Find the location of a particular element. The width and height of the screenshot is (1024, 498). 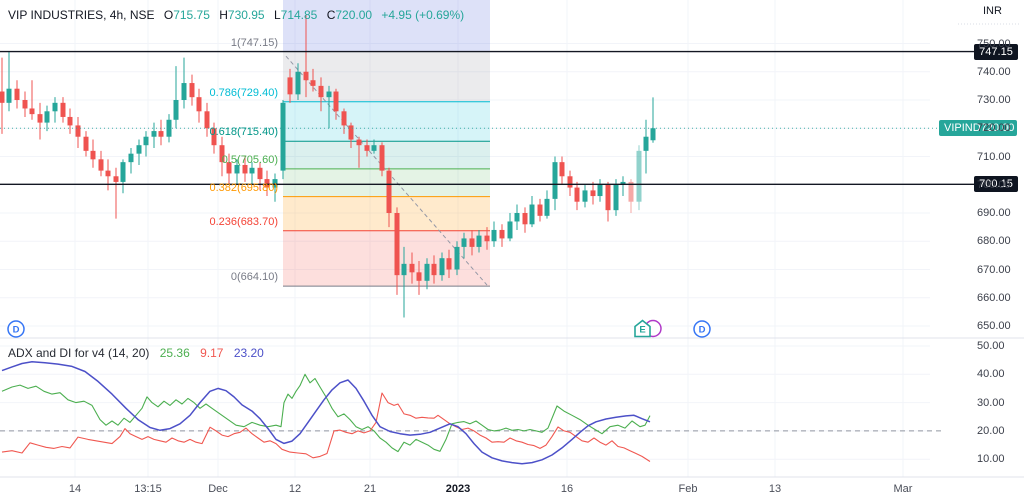

price-tick: 680.00 is located at coordinates (994, 241).